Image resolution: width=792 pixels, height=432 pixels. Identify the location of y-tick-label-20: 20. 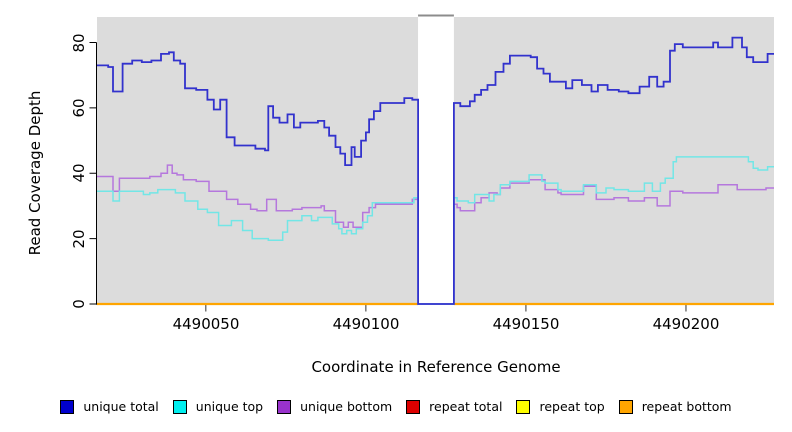
(79, 239).